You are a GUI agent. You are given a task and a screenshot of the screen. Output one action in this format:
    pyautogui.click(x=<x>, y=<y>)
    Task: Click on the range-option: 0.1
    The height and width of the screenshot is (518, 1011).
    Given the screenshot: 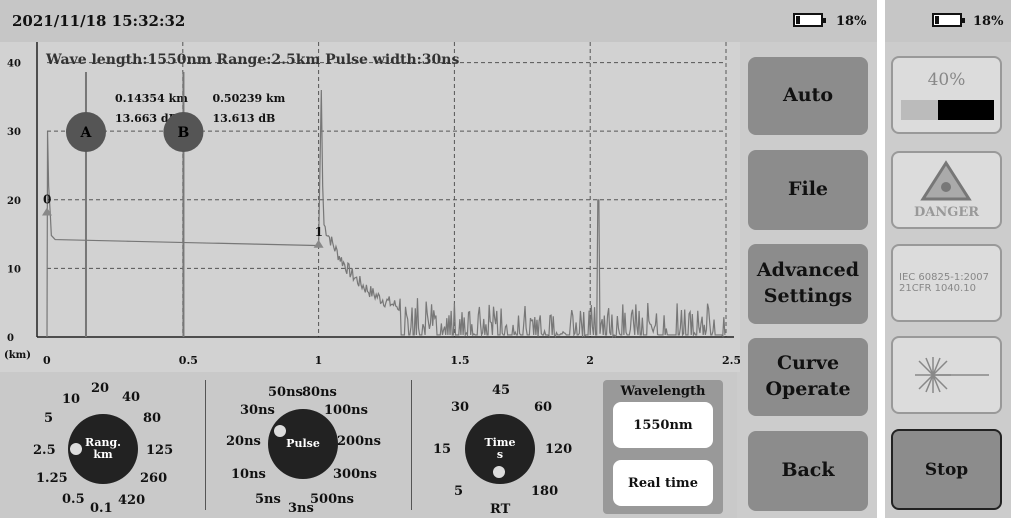 What is the action you would take?
    pyautogui.click(x=101, y=508)
    